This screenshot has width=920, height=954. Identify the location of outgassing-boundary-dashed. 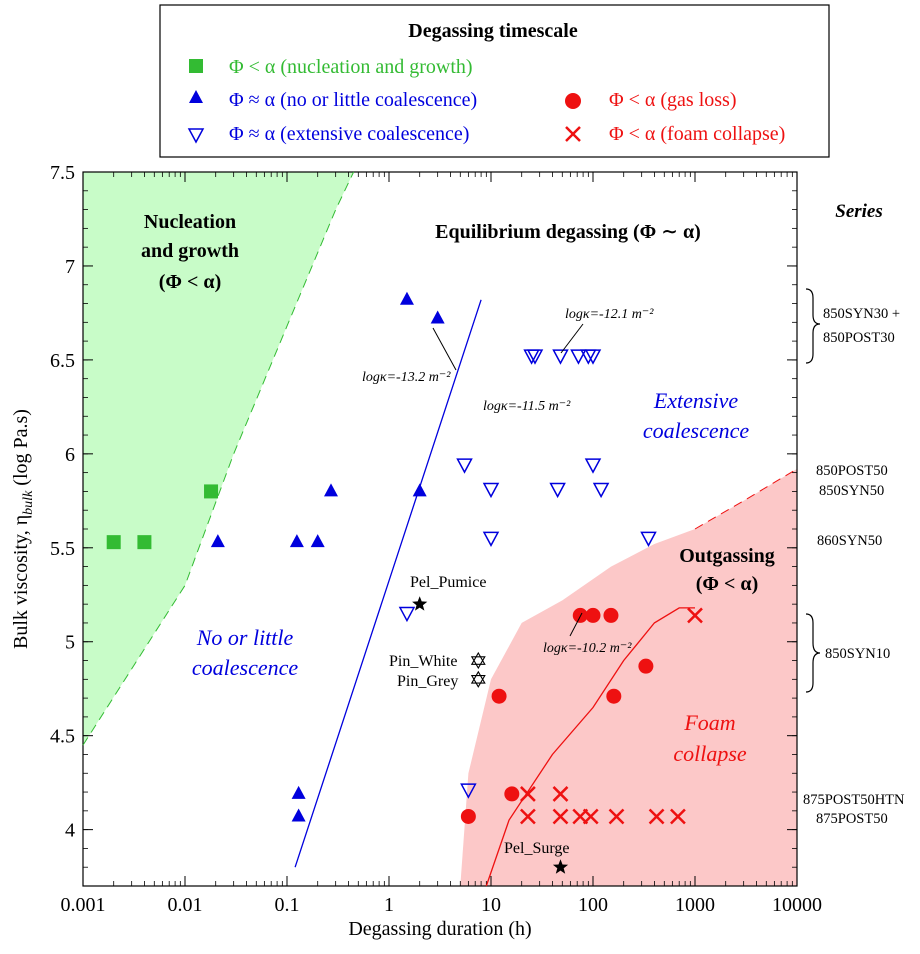
(746, 499).